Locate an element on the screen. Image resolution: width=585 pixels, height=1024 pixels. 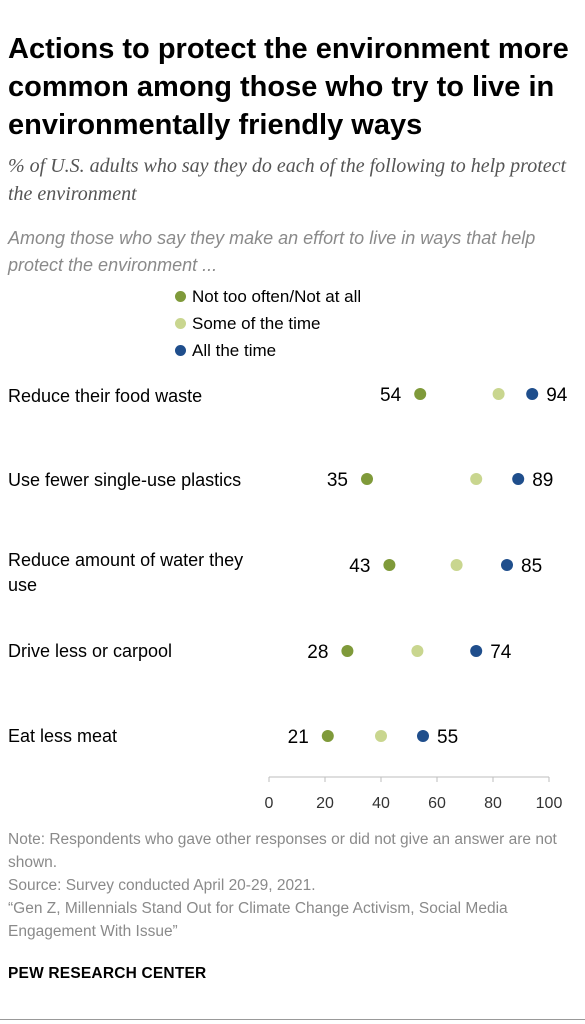
data-label: 43 is located at coordinates (359, 566).